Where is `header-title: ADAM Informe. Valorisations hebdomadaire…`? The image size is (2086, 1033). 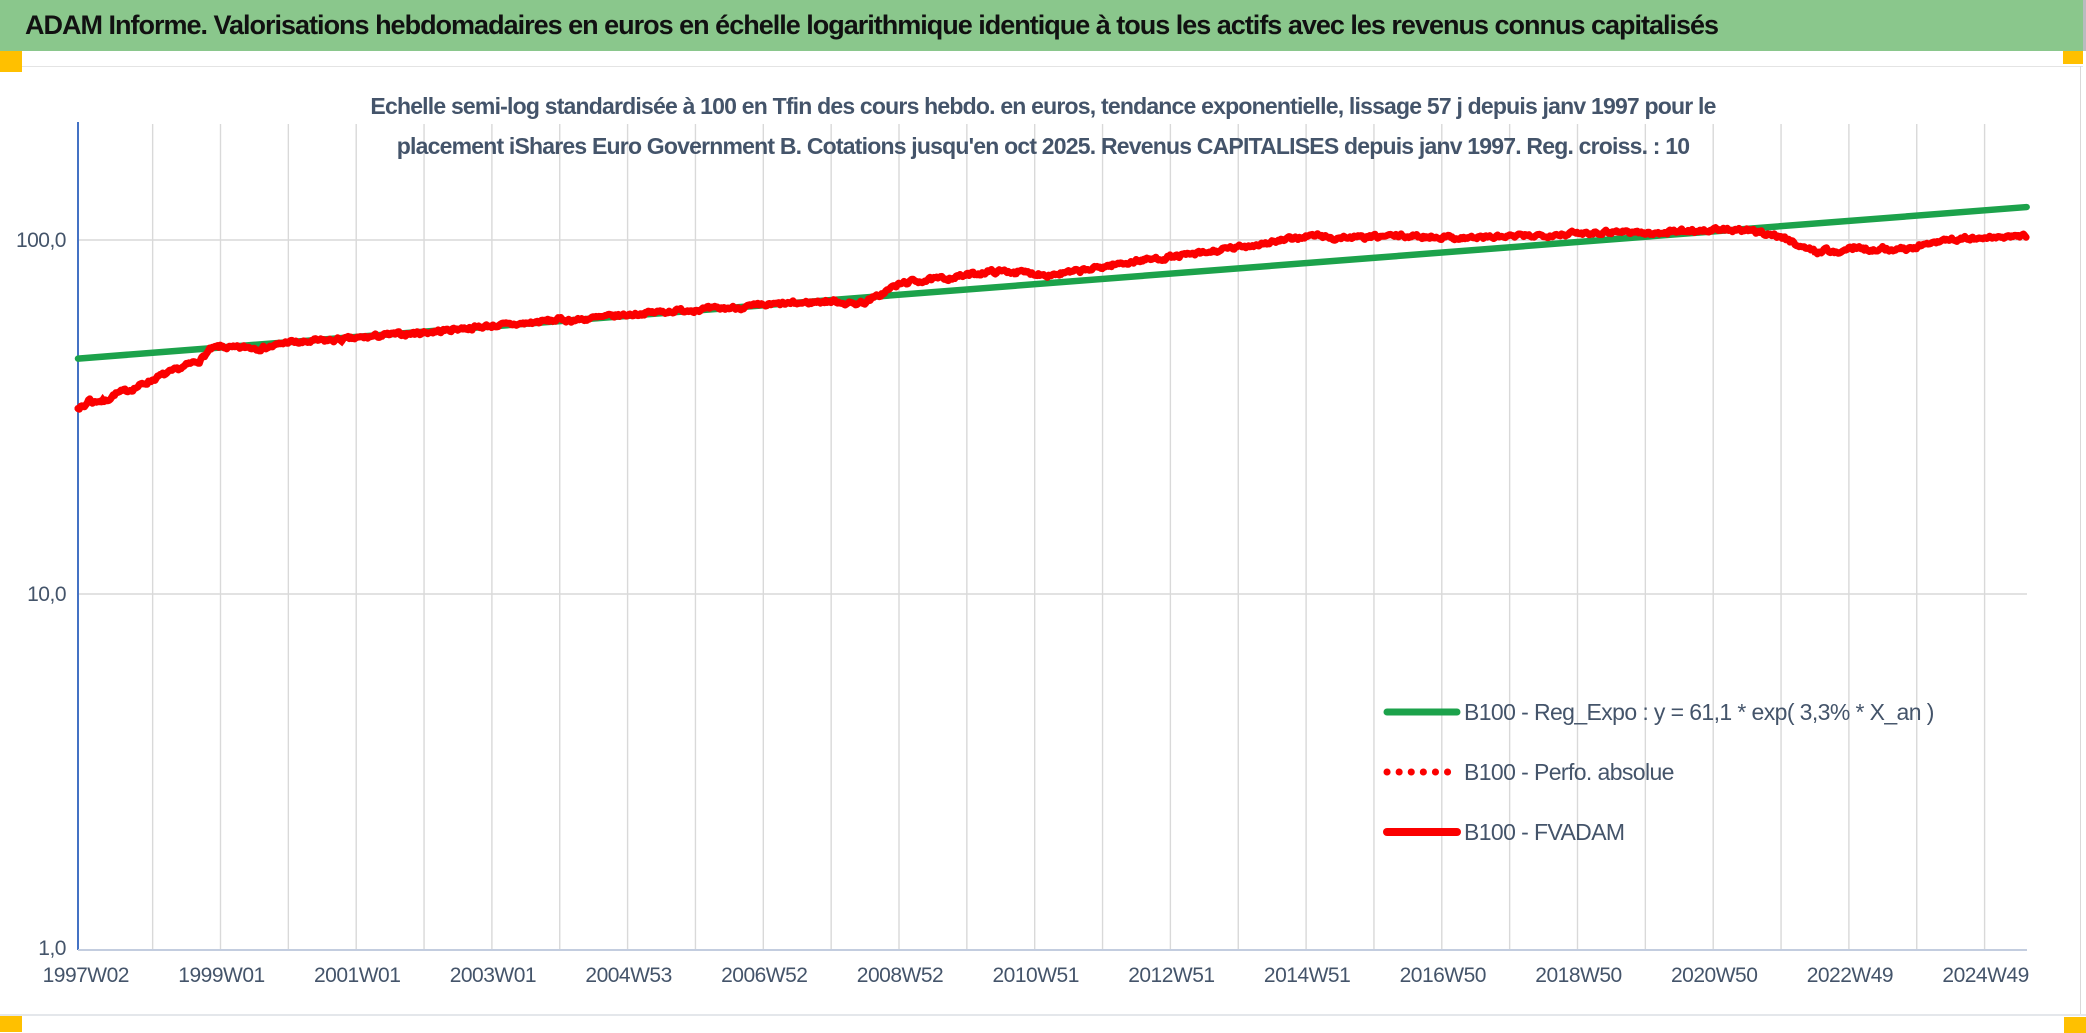
header-title: ADAM Informe. Valorisations hebdomadaire… is located at coordinates (872, 25).